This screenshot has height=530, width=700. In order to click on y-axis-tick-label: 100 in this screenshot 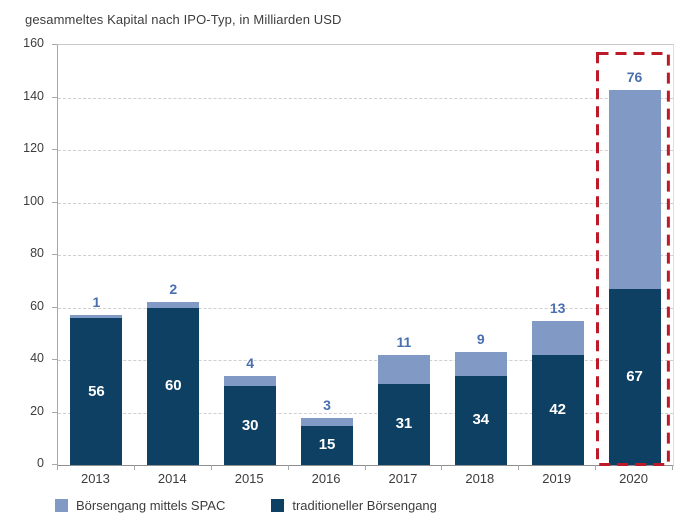, I will do `click(33, 200)`.